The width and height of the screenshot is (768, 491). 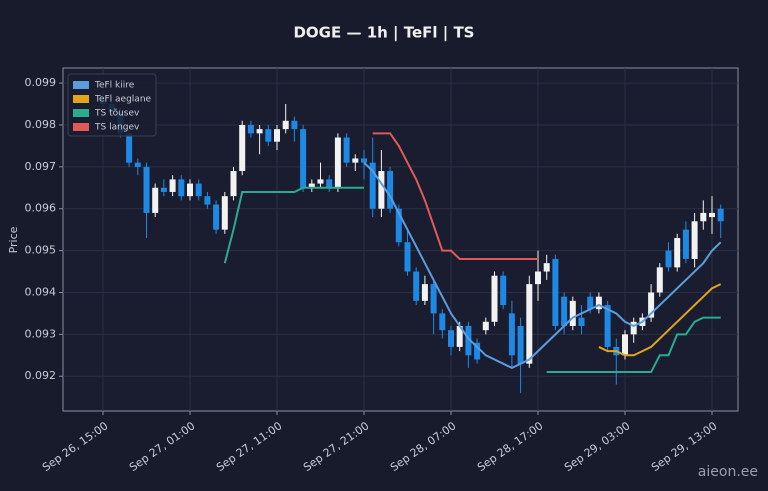 I want to click on y-tick-label: 0.094, so click(x=41, y=291).